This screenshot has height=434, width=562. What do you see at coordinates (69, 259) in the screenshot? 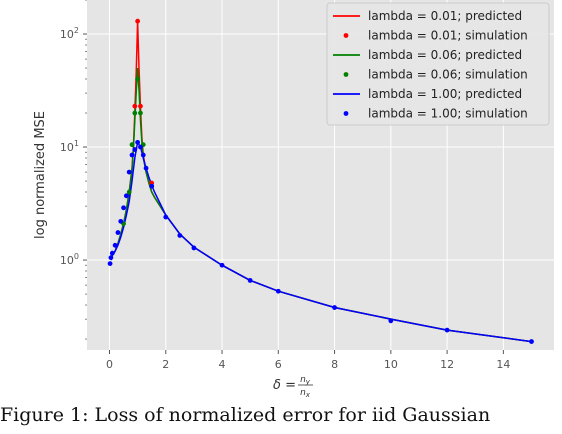
I see `y-tick-label: 10⁰` at bounding box center [69, 259].